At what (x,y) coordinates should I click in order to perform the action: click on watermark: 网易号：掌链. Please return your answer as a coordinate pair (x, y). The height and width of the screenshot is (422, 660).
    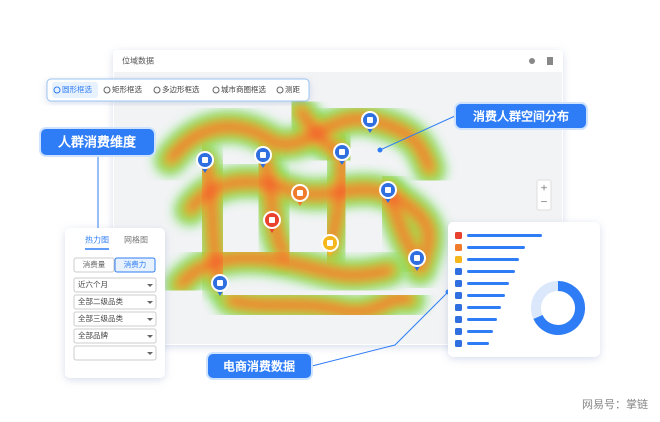
    Looking at the image, I should click on (615, 404).